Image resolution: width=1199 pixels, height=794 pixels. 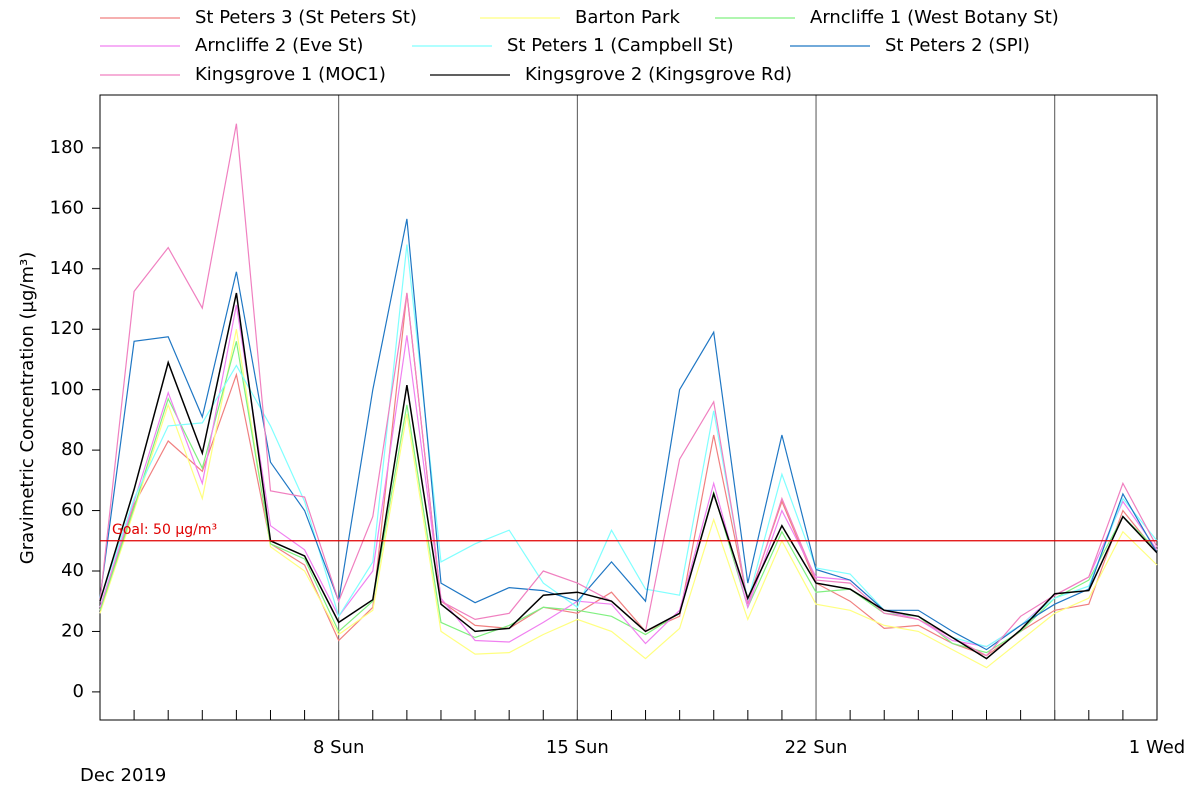 What do you see at coordinates (27, 408) in the screenshot?
I see `y-axis-label: Gravimetric Concentration (µg/m³)` at bounding box center [27, 408].